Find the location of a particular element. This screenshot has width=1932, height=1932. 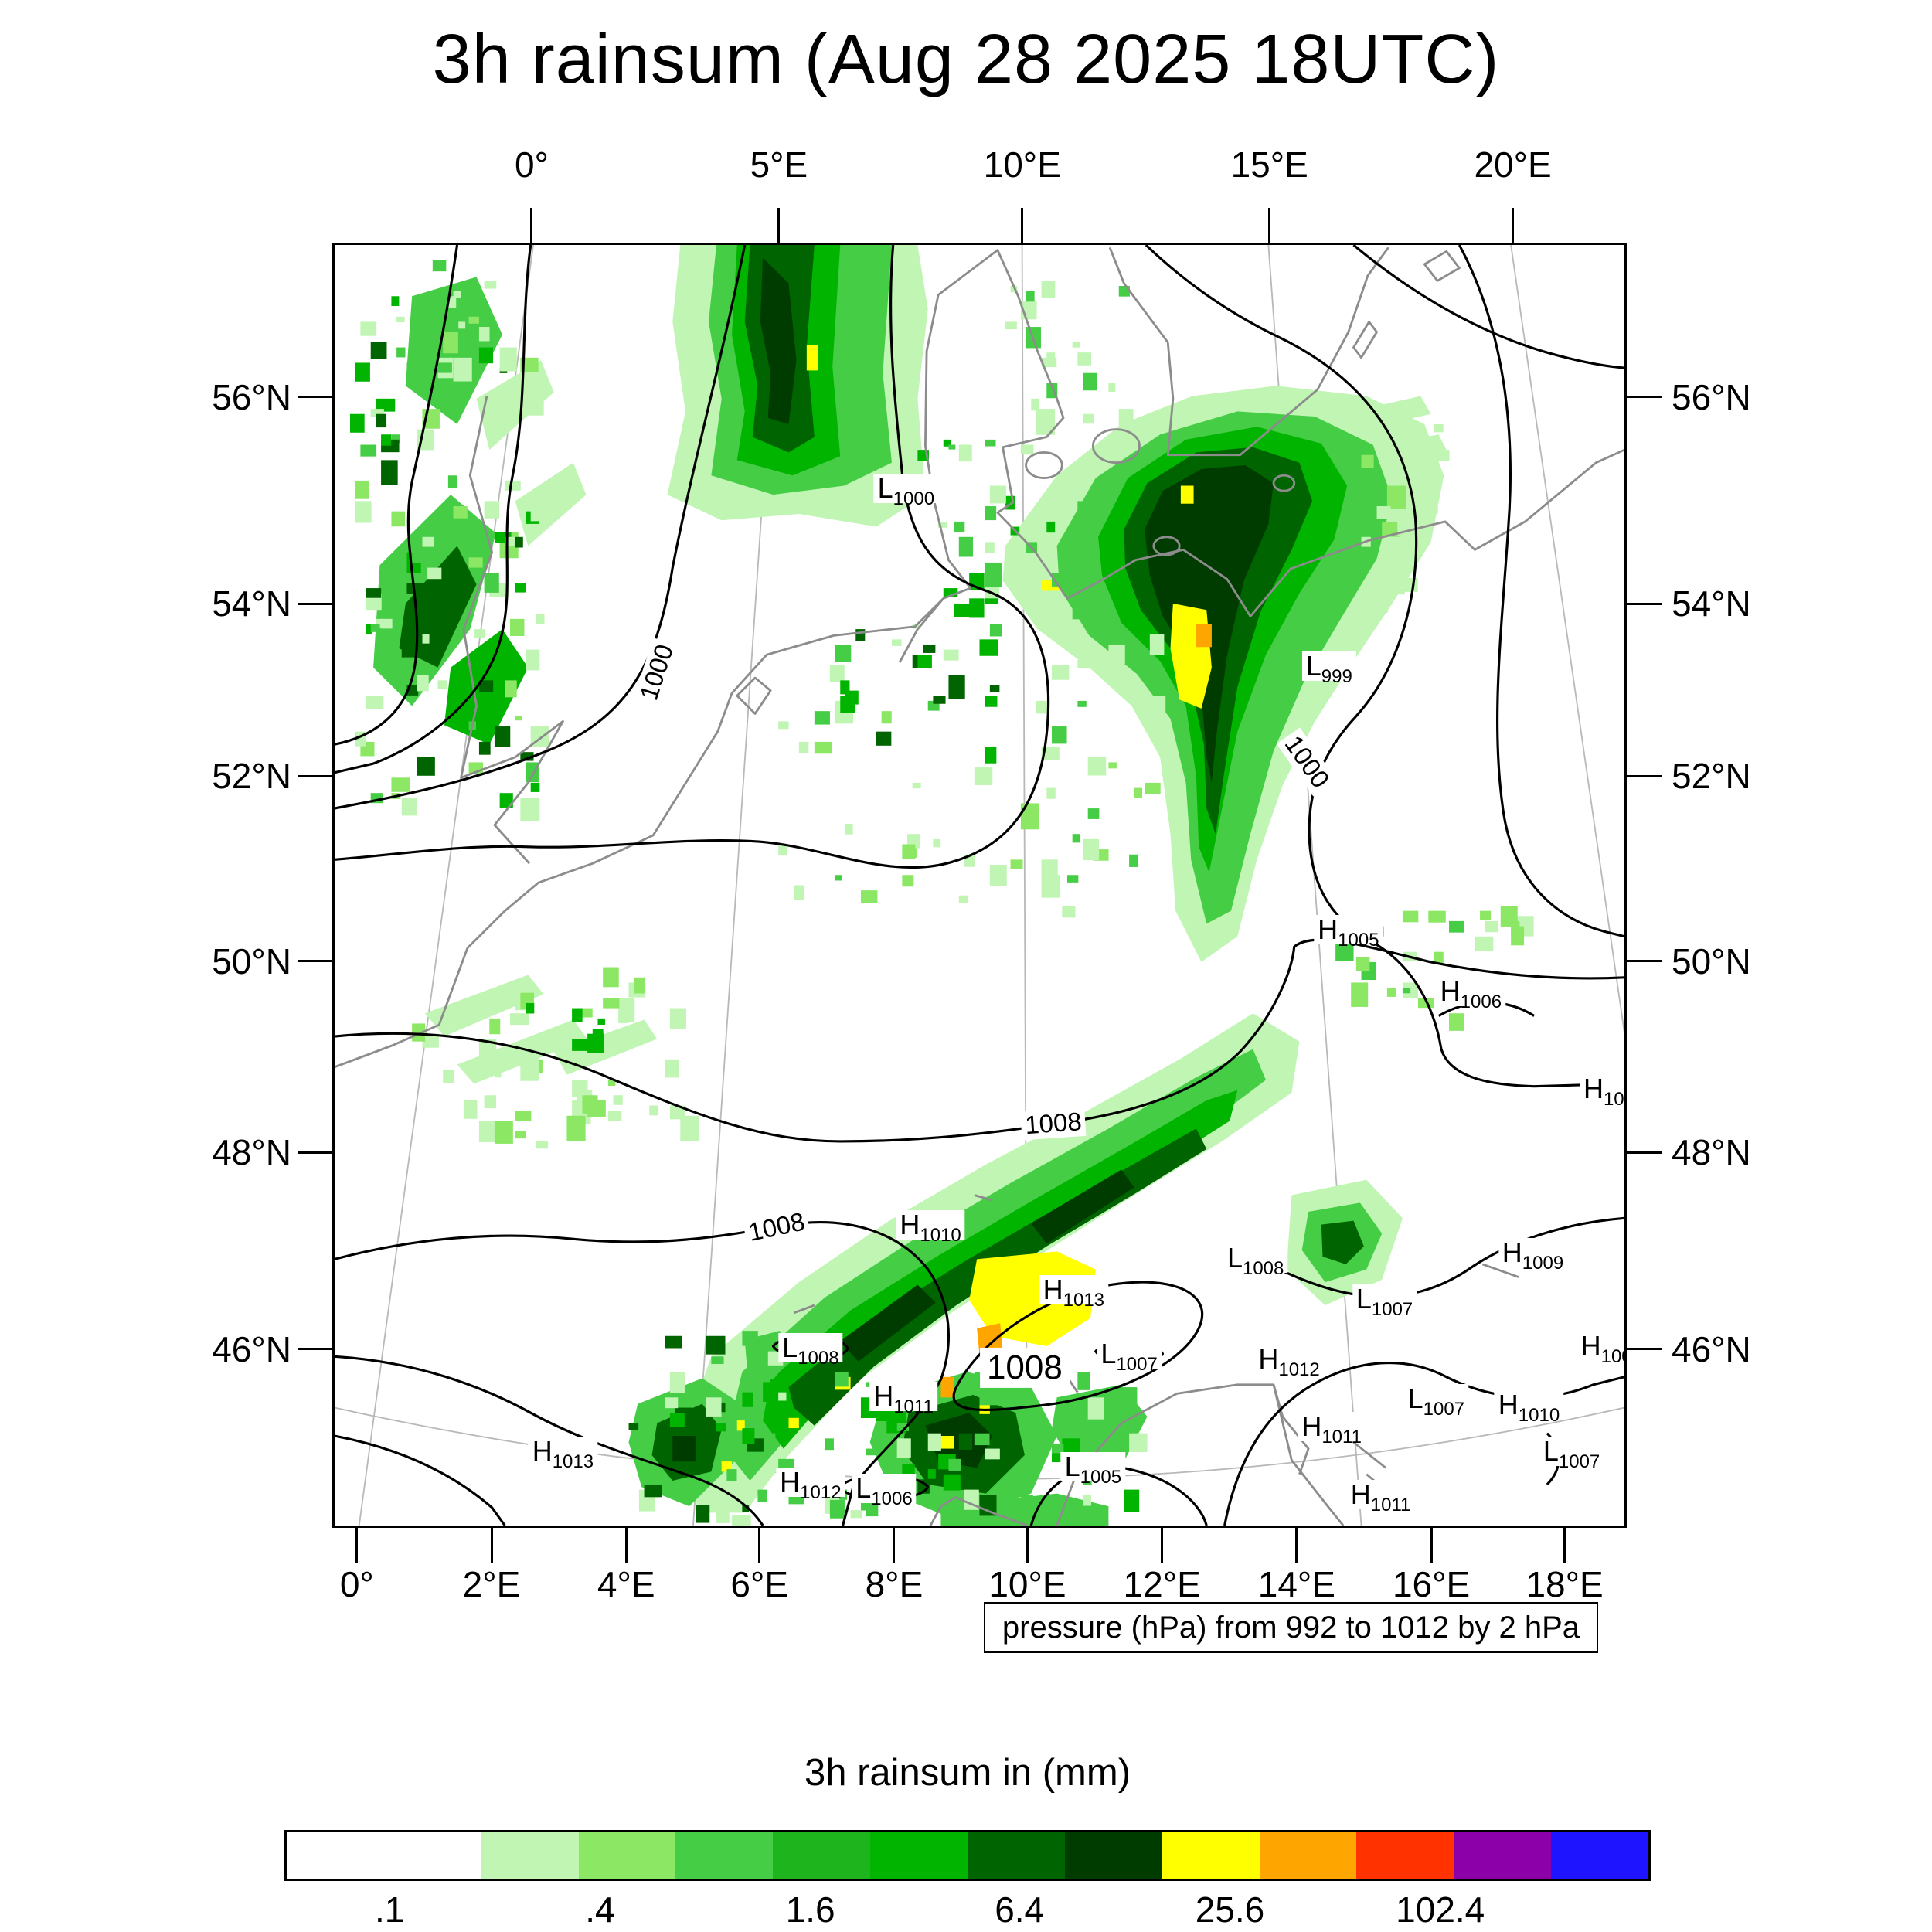

colorbar-tick-label: 25.6 is located at coordinates (1230, 1910).